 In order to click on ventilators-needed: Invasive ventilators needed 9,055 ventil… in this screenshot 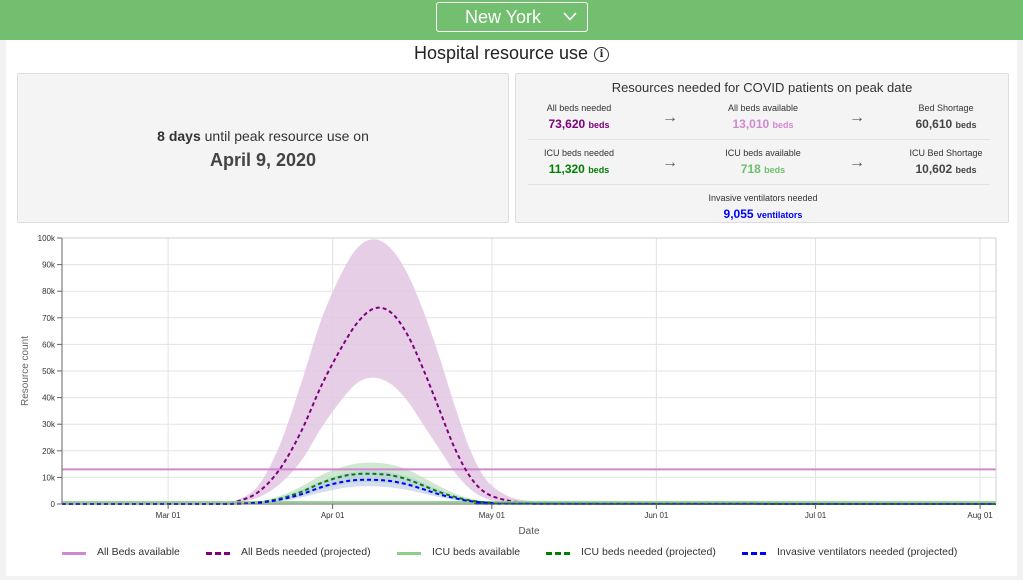, I will do `click(763, 207)`.